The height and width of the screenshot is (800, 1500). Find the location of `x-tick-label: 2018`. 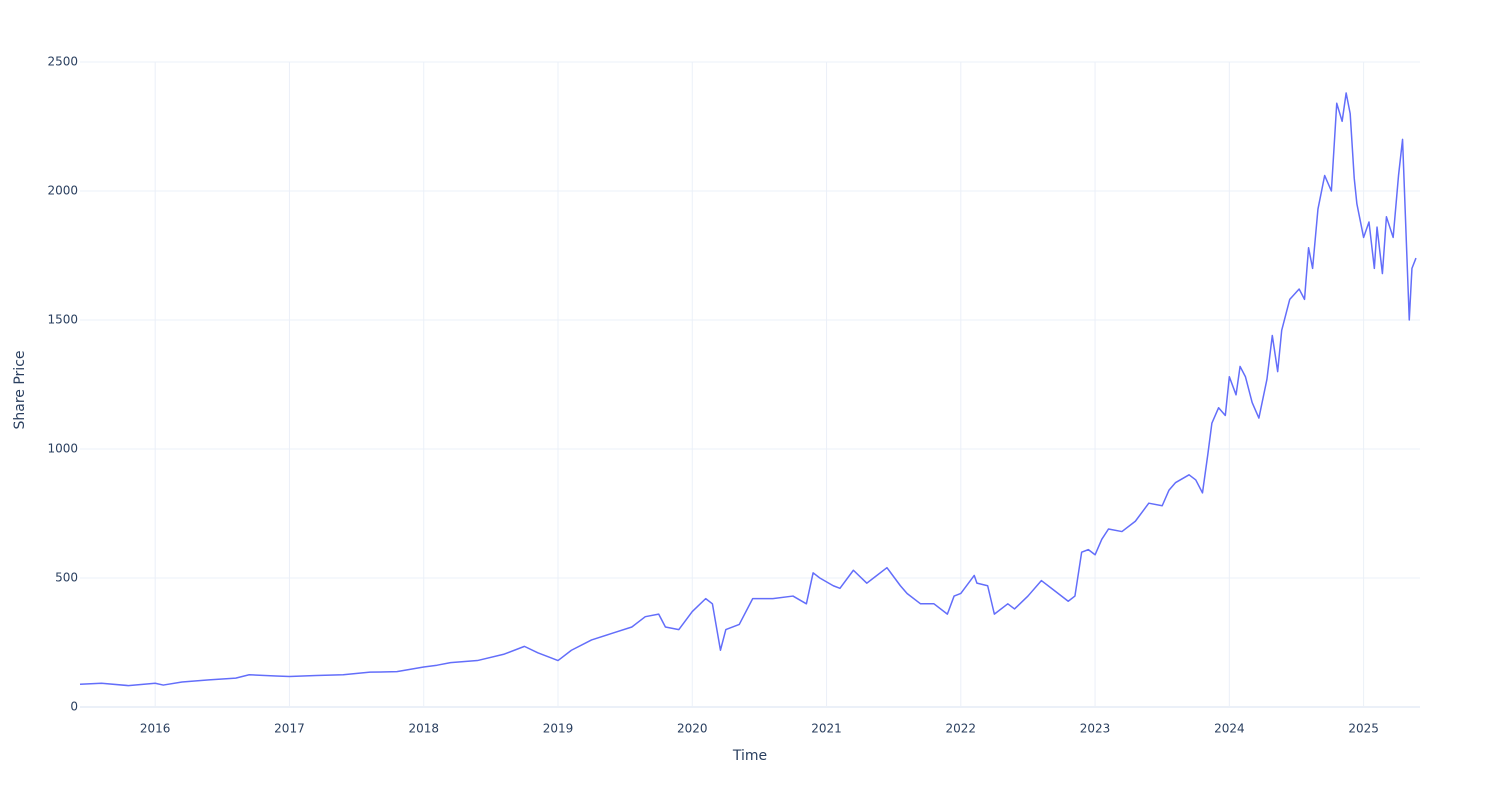

x-tick-label: 2018 is located at coordinates (423, 729).